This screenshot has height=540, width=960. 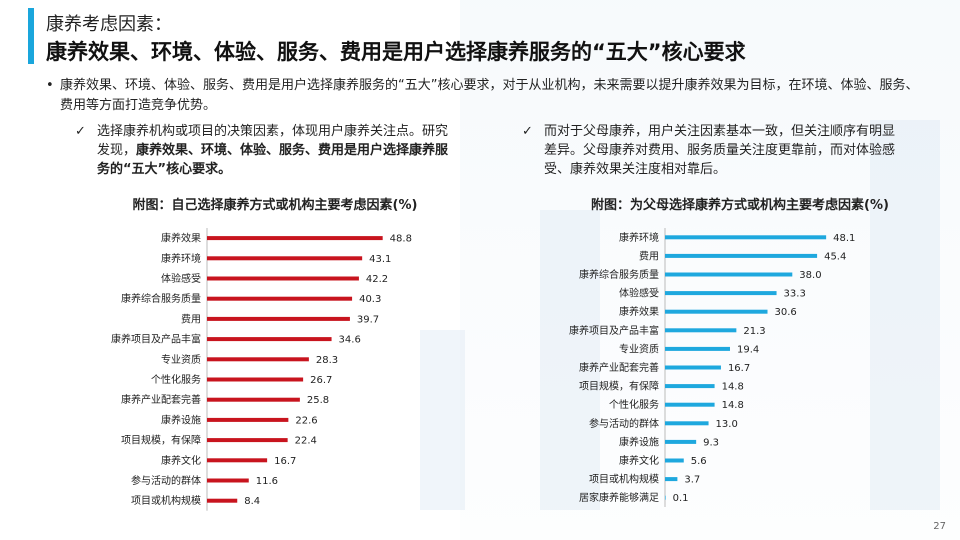 What do you see at coordinates (754, 331) in the screenshot?
I see `right-chart-value-label: 21.3` at bounding box center [754, 331].